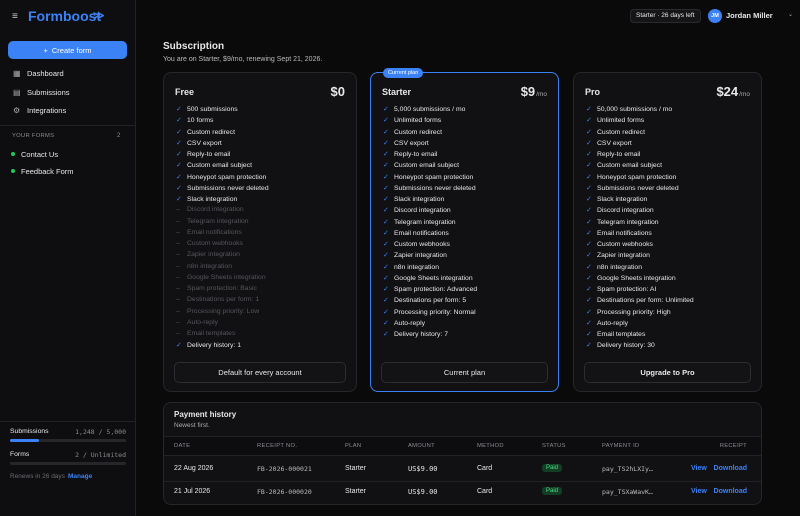  I want to click on plan-name: Free, so click(185, 92).